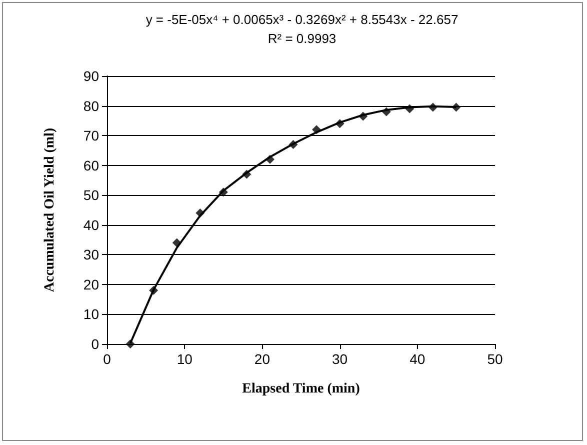  Describe the element at coordinates (95, 344) in the screenshot. I see `y-tick-label: 0` at that location.